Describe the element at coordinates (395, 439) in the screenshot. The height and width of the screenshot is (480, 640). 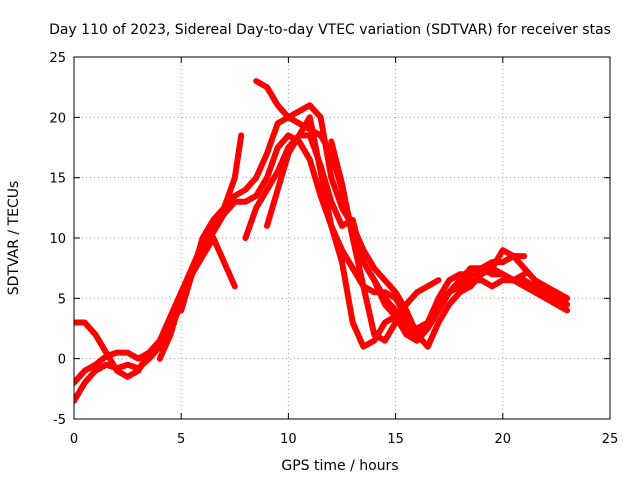
I see `x-tick-label: 15` at that location.